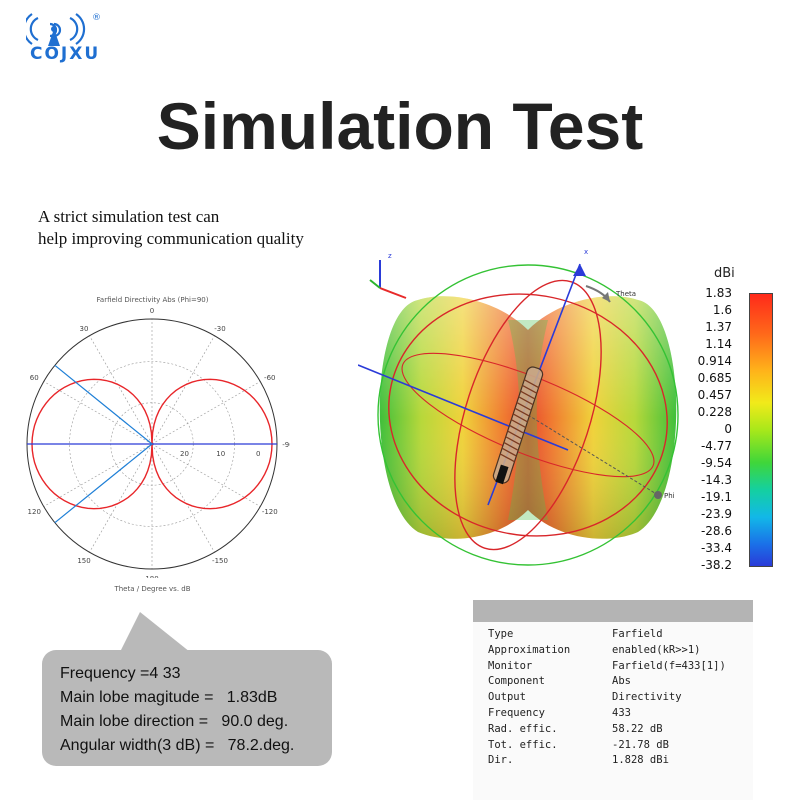 This screenshot has width=800, height=800. What do you see at coordinates (621, 713) in the screenshot?
I see `property-value: 433` at bounding box center [621, 713].